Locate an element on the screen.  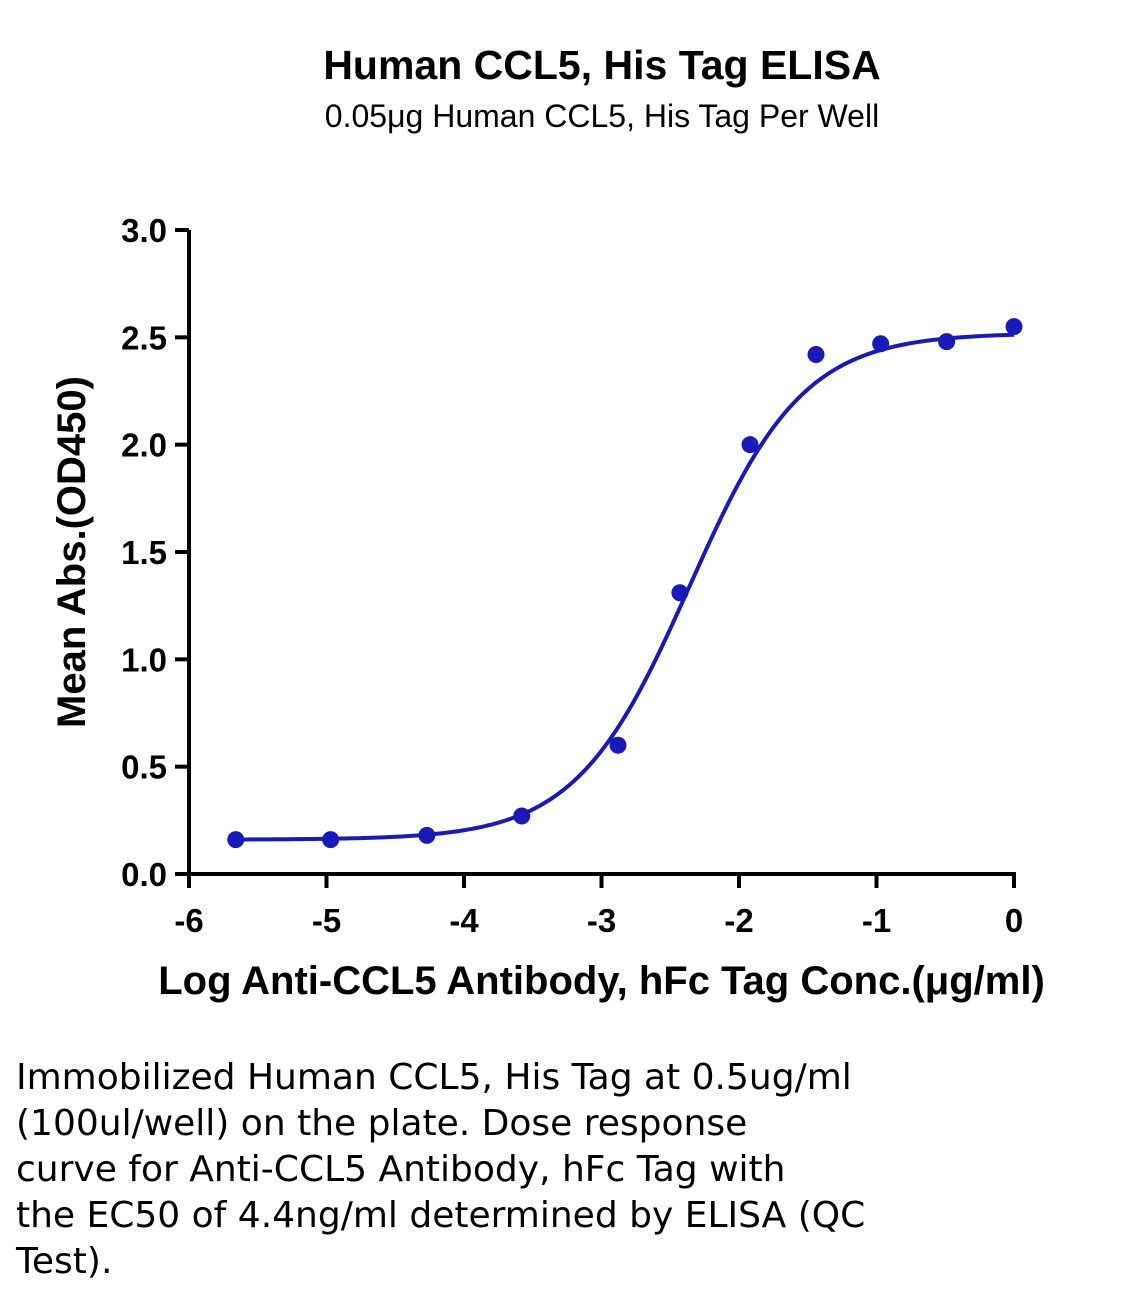
y-tick-label: 0.0 is located at coordinates (144, 874).